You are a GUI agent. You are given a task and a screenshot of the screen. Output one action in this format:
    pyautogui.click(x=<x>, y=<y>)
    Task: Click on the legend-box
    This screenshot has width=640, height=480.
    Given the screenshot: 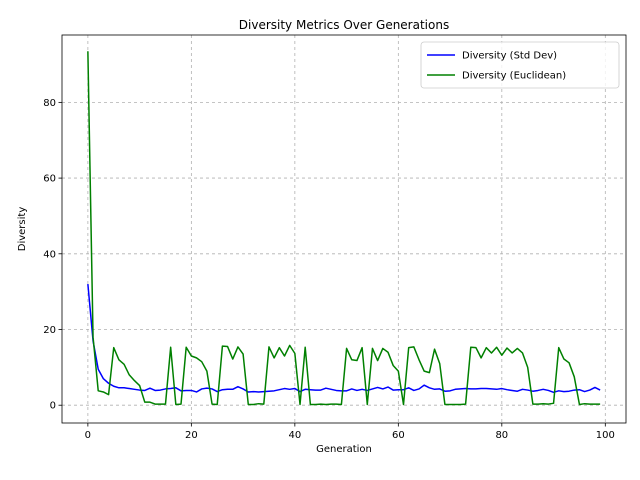 What is the action you would take?
    pyautogui.click(x=520, y=65)
    